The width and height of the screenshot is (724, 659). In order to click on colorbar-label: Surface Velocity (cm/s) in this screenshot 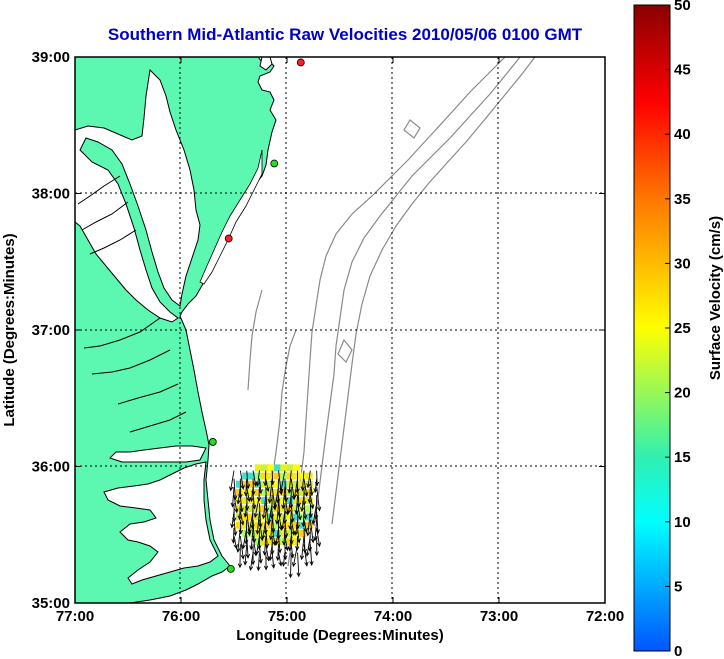, I will do `click(715, 298)`.